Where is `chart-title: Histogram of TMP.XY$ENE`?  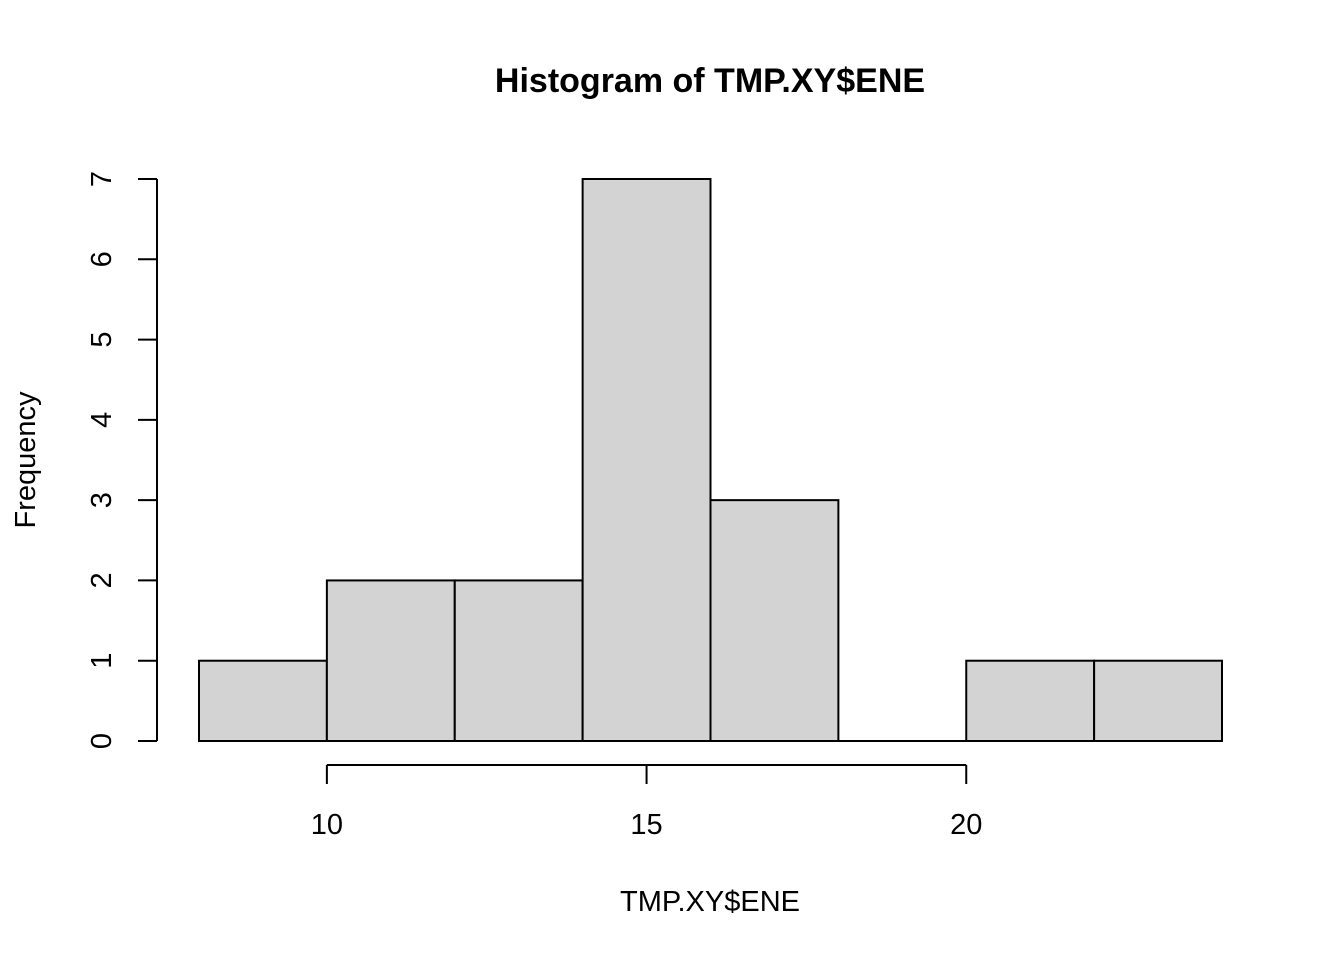 chart-title: Histogram of TMP.XY$ENE is located at coordinates (710, 81).